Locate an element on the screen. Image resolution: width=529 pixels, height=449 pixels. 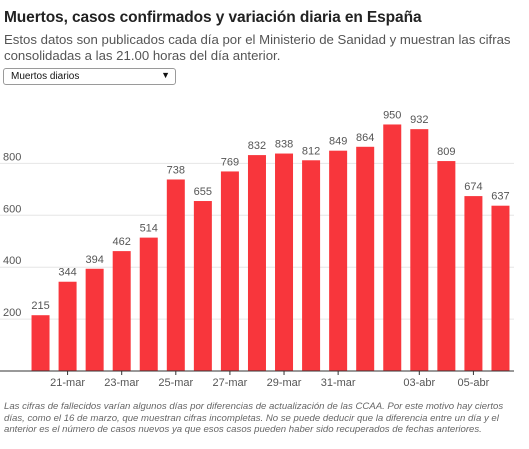
bar-value-label: 809 is located at coordinates (446, 152).